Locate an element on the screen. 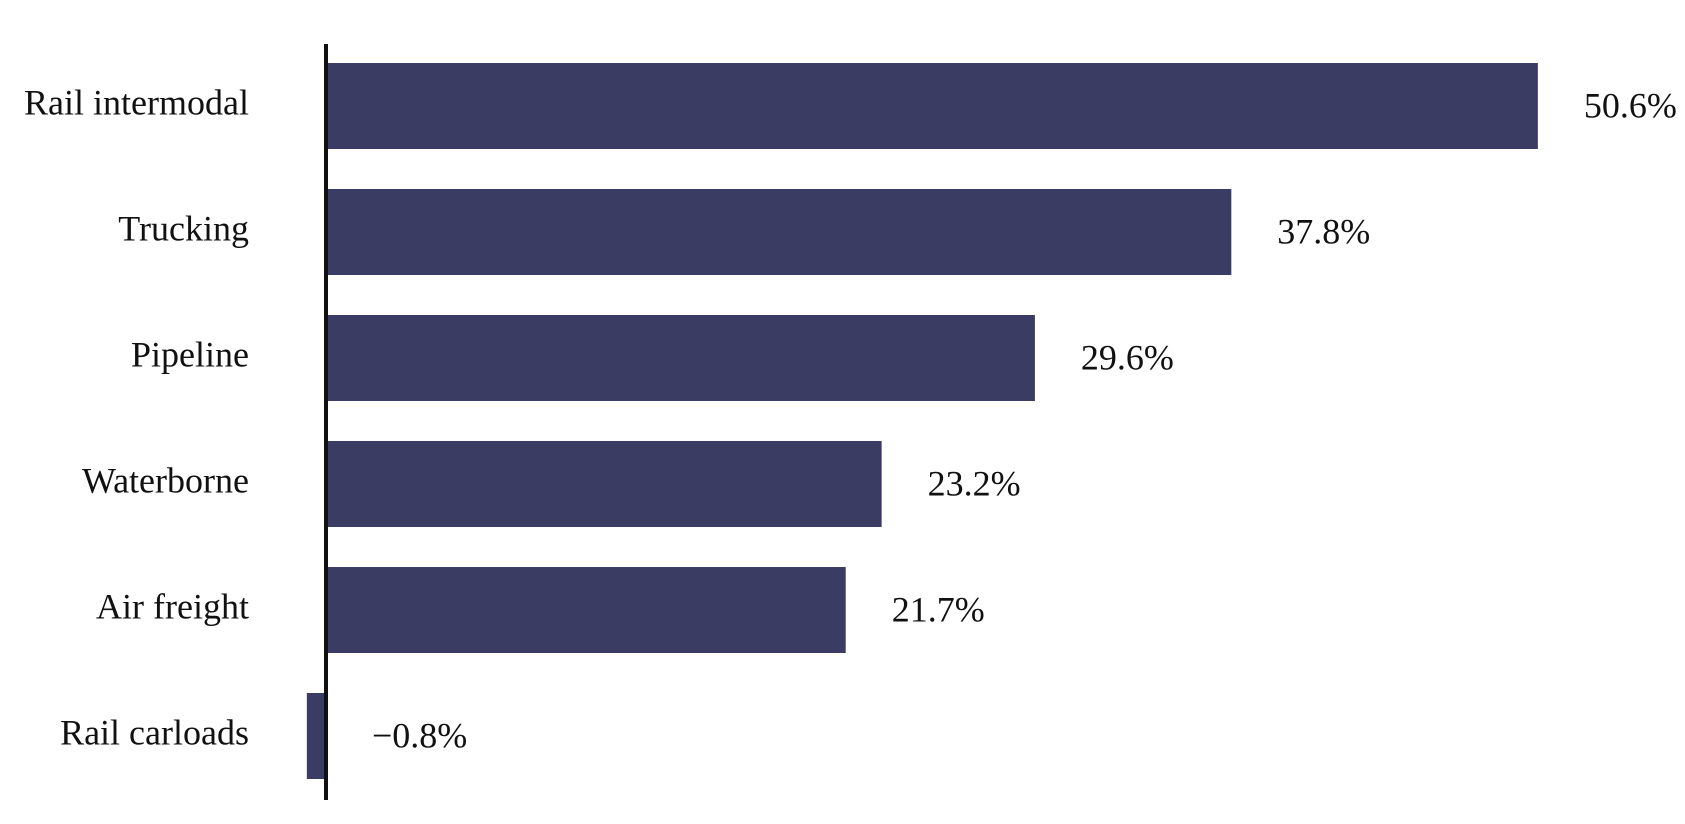 The image size is (1685, 824). value-label-air-freight: 21.7% is located at coordinates (938, 609).